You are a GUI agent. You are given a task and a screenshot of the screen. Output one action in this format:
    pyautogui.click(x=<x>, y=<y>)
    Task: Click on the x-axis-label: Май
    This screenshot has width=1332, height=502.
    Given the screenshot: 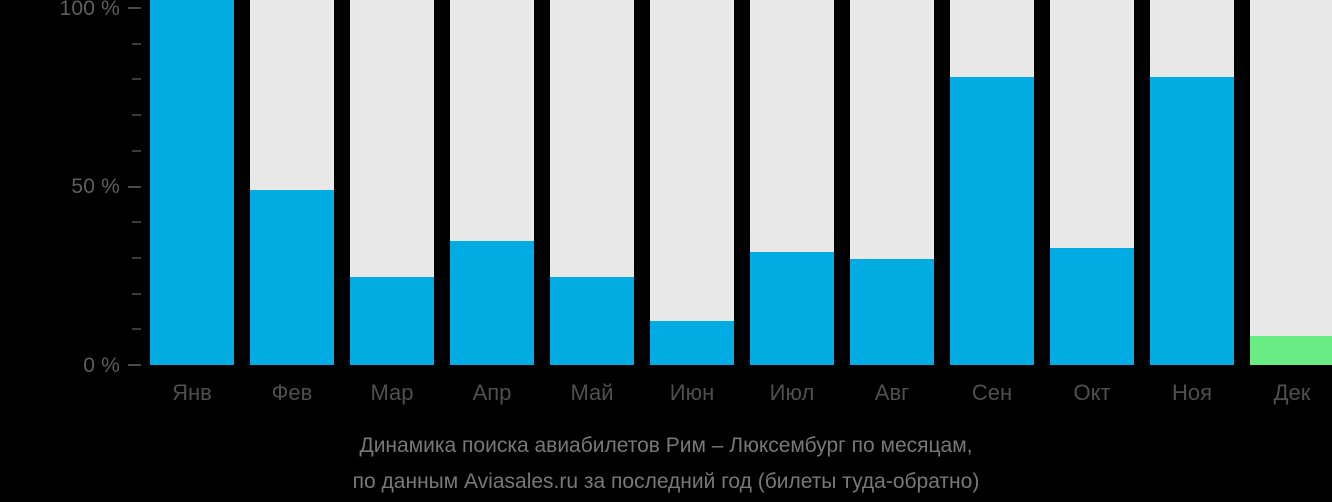 What is the action you would take?
    pyautogui.click(x=592, y=392)
    